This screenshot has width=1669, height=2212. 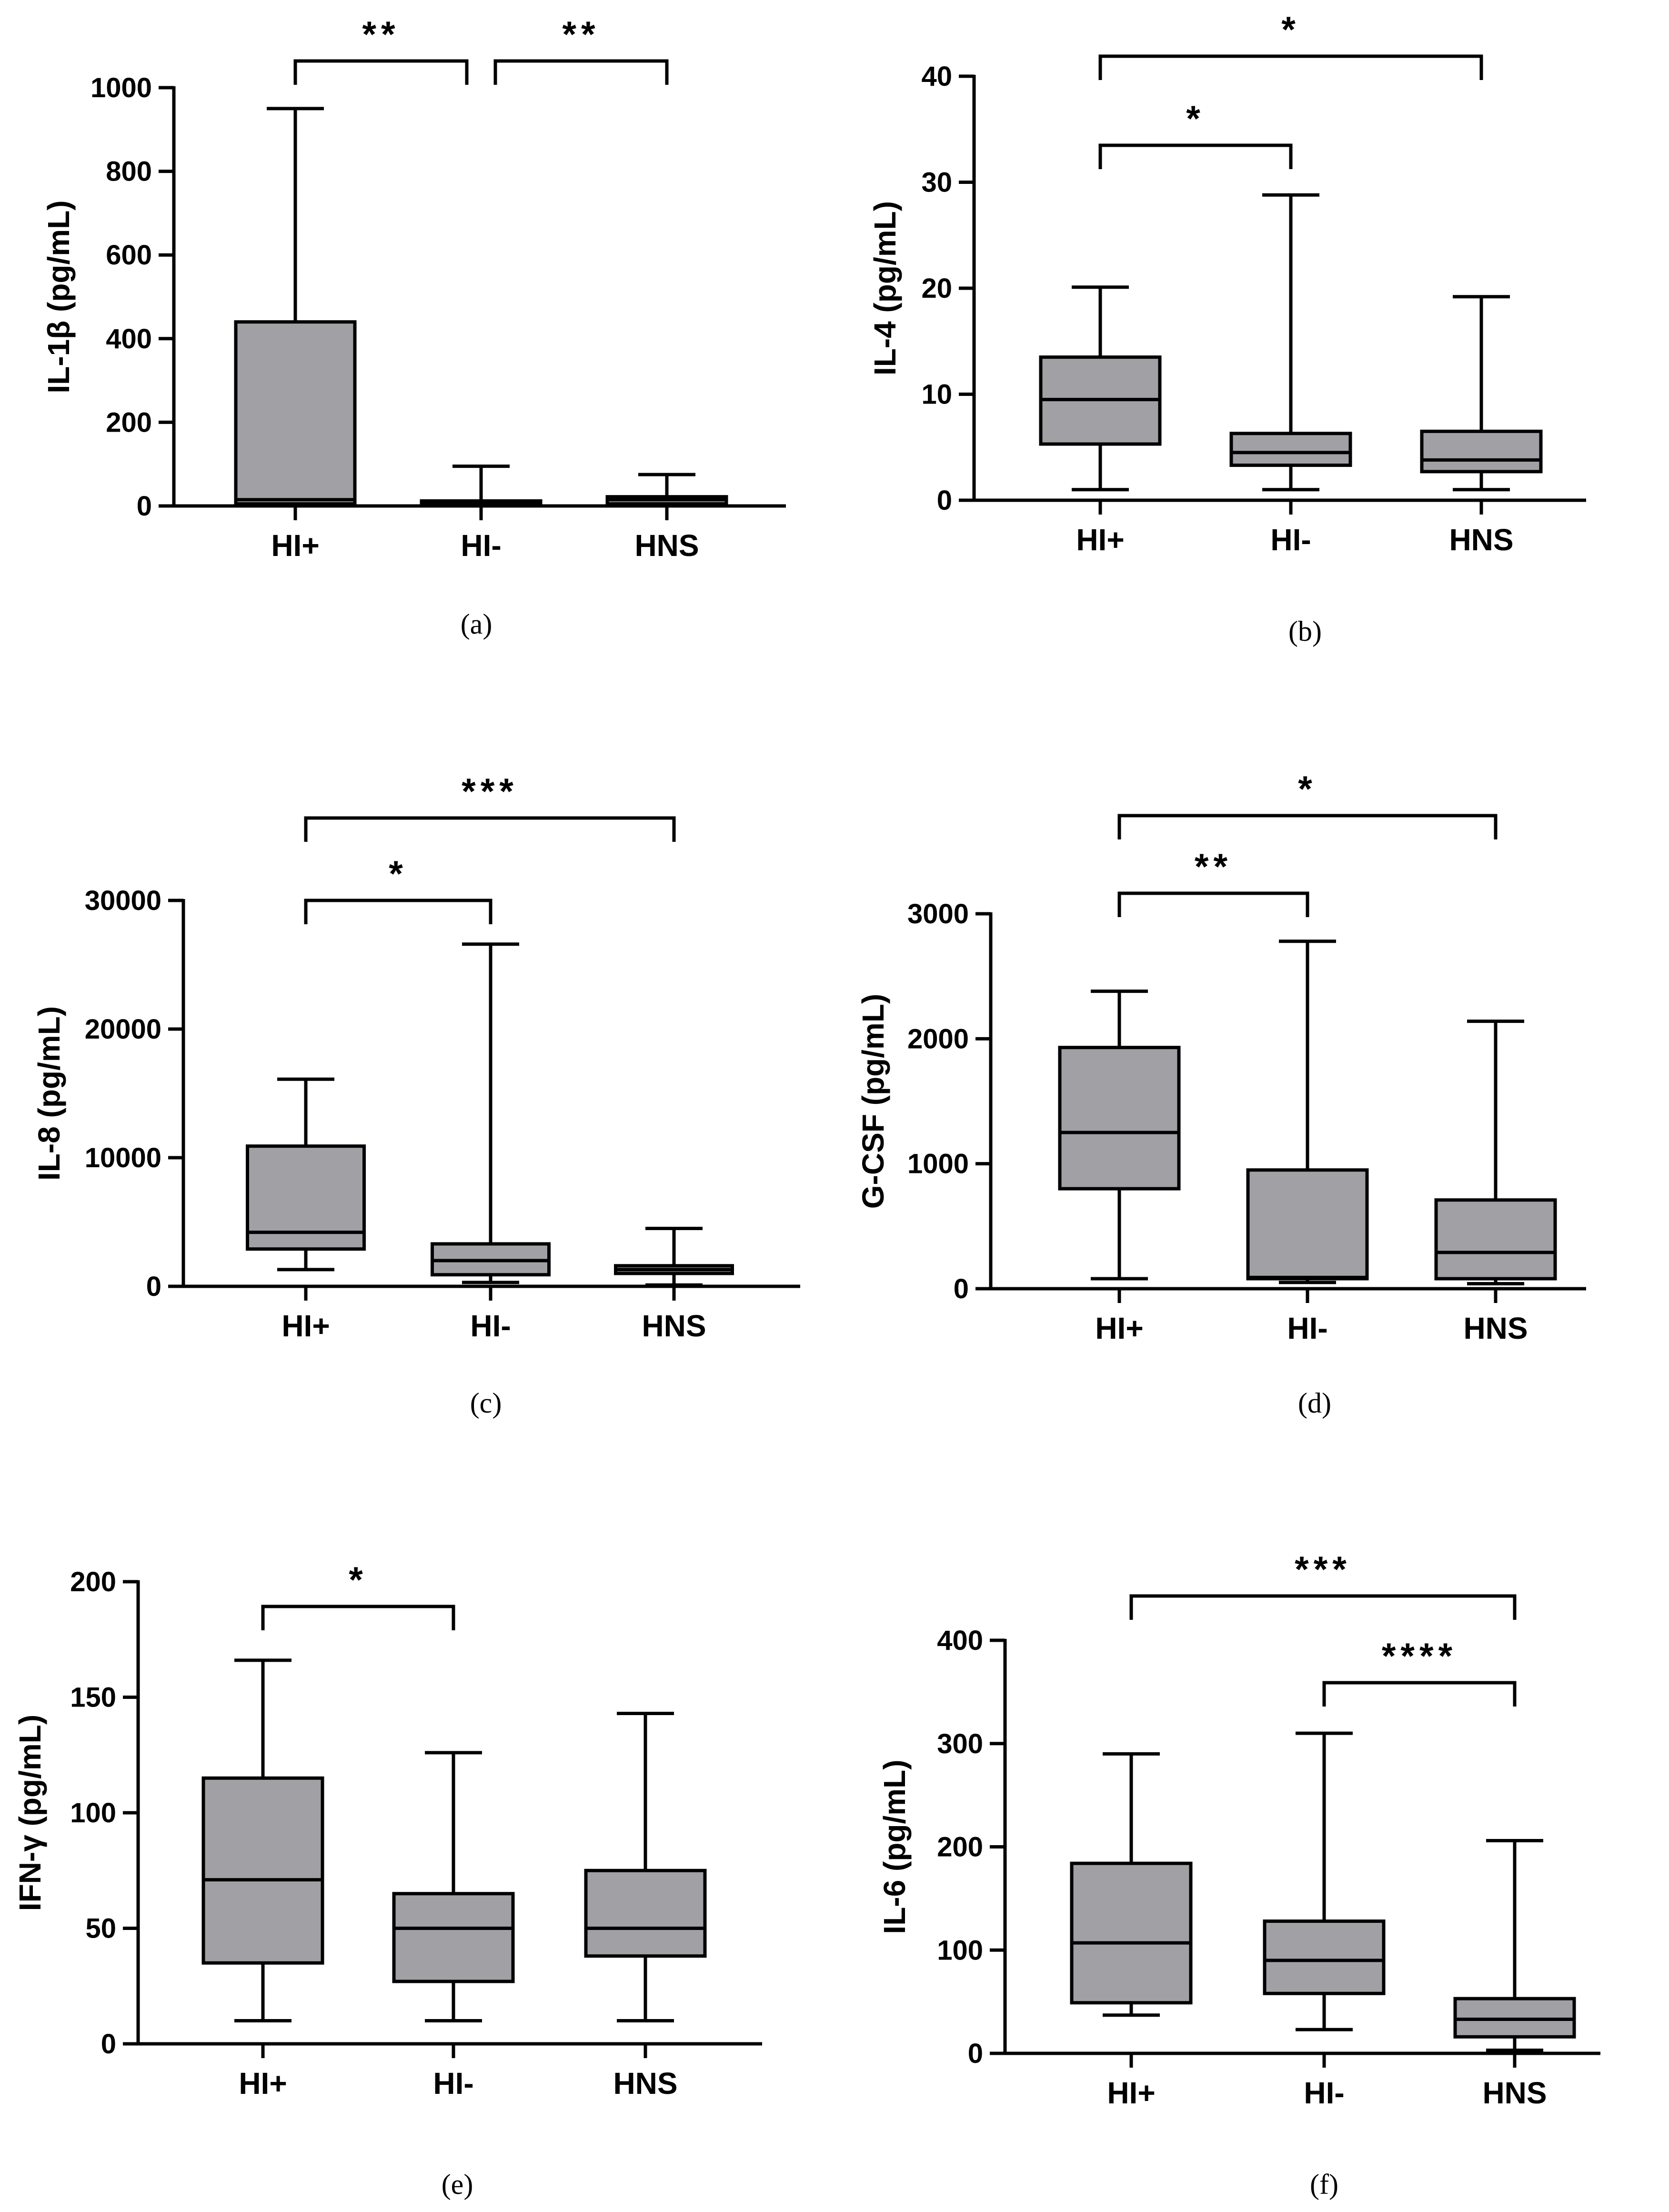 I want to click on significance-bracket: ****, so click(x=1420, y=1671).